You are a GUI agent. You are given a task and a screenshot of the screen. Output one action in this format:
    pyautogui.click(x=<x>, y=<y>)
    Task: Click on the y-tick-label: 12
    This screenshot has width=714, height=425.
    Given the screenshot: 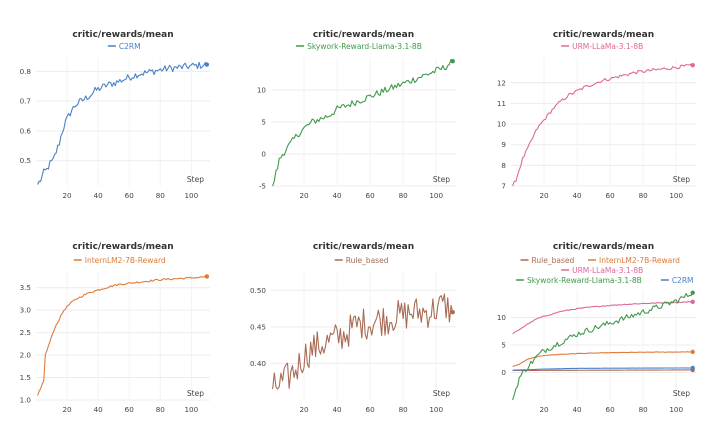 What is the action you would take?
    pyautogui.click(x=501, y=82)
    